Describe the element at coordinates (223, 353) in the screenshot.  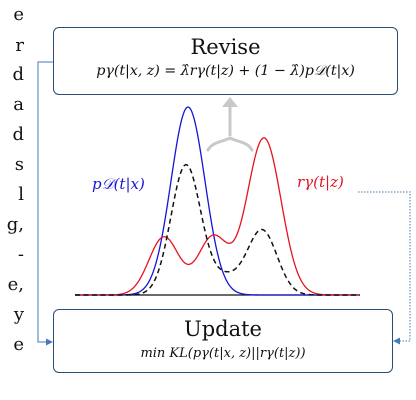
I see `update-formula: min KL(pγ(t|x, z)||rγ(t|z))` at that location.